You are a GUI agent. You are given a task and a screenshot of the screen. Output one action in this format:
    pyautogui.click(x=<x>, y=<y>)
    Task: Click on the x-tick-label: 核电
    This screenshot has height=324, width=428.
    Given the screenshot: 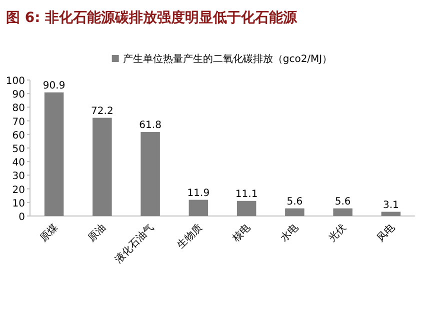 What is the action you would take?
    pyautogui.click(x=241, y=233)
    